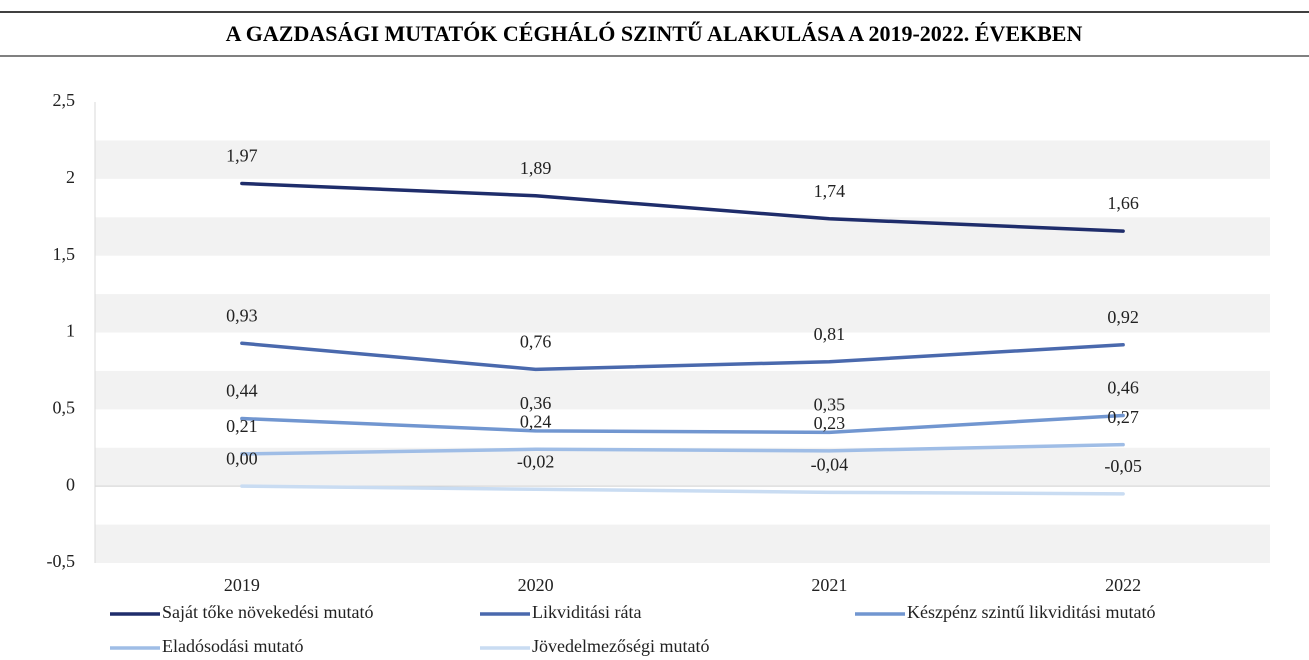  I want to click on data-label: 0,23, so click(830, 423).